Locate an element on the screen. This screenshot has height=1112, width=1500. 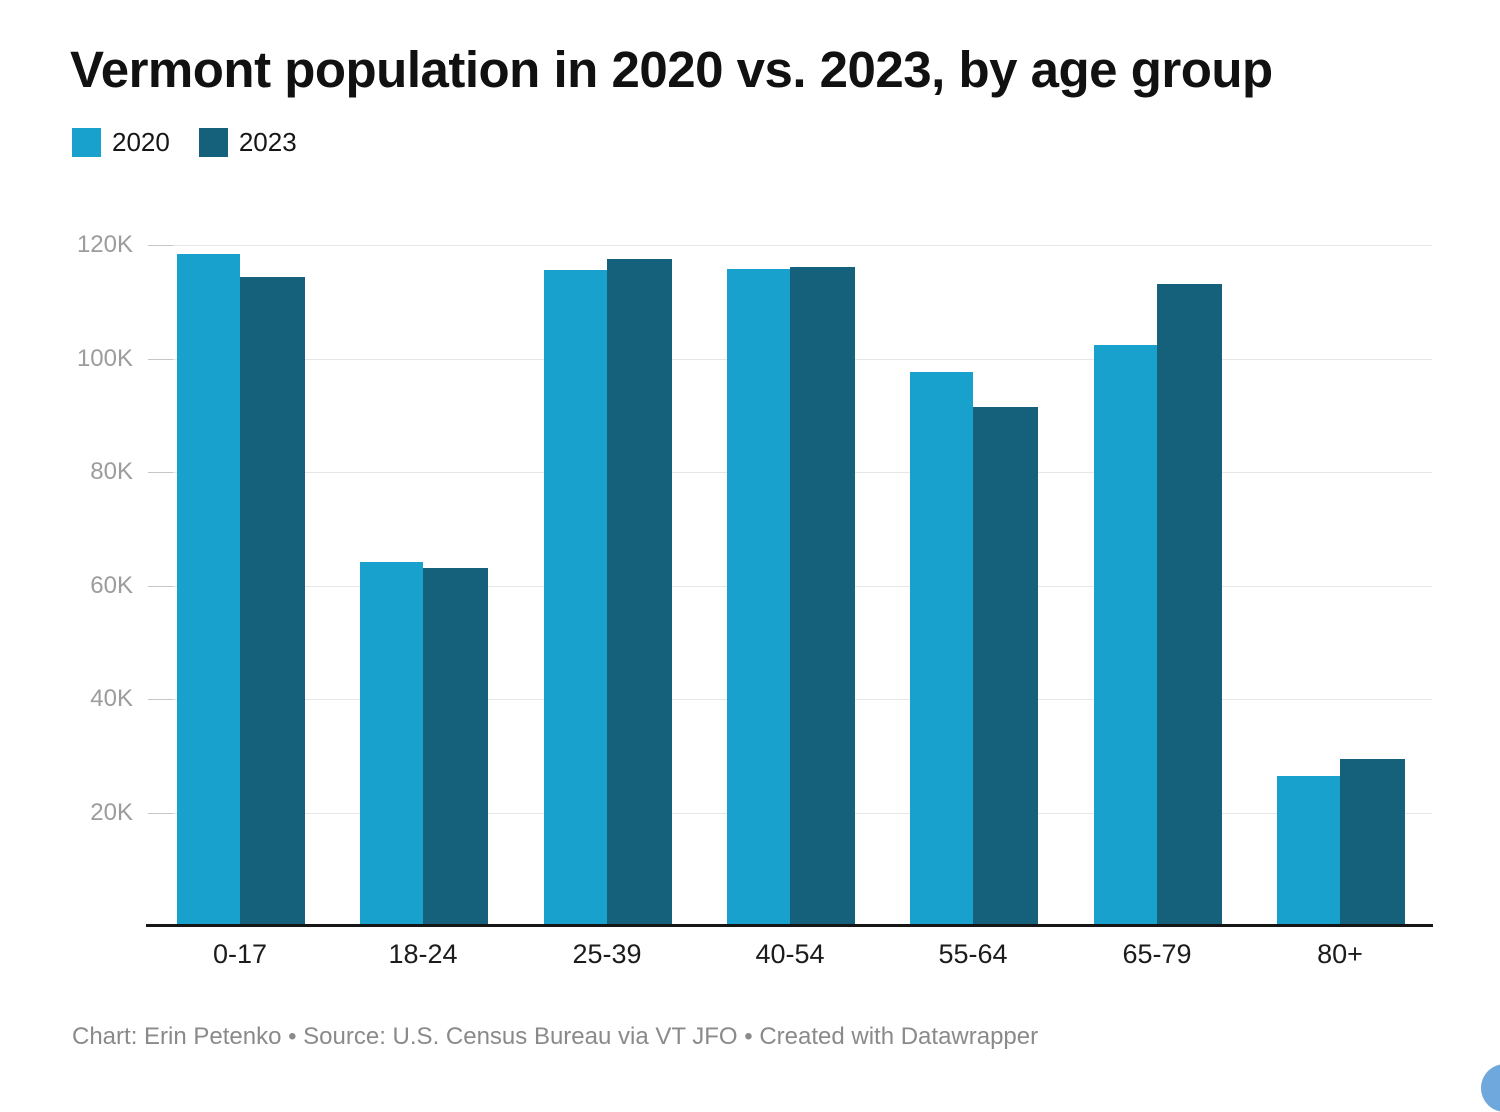
y-tick-120K is located at coordinates (160, 245).